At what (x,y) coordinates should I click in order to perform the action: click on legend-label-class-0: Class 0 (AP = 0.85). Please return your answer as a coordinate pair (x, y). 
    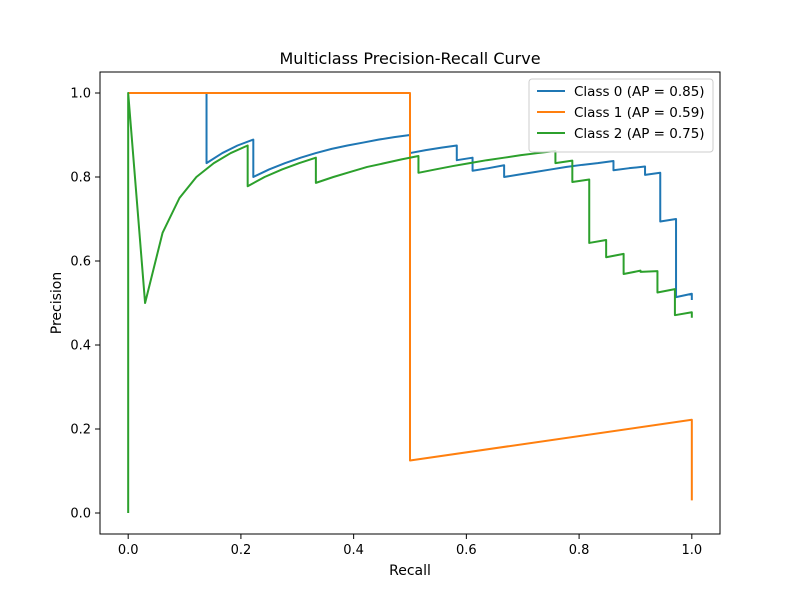
    Looking at the image, I should click on (639, 92).